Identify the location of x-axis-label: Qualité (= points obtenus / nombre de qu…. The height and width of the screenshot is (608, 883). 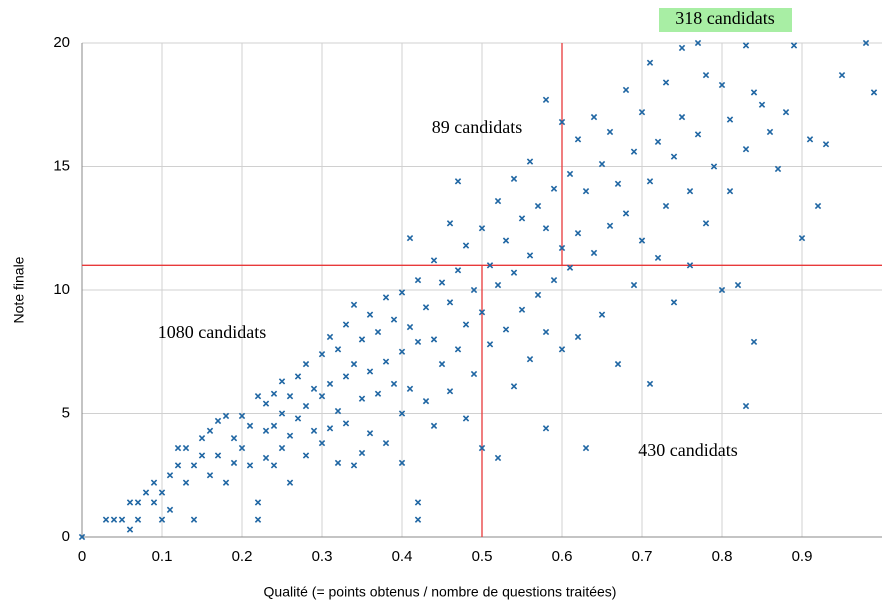
(440, 592).